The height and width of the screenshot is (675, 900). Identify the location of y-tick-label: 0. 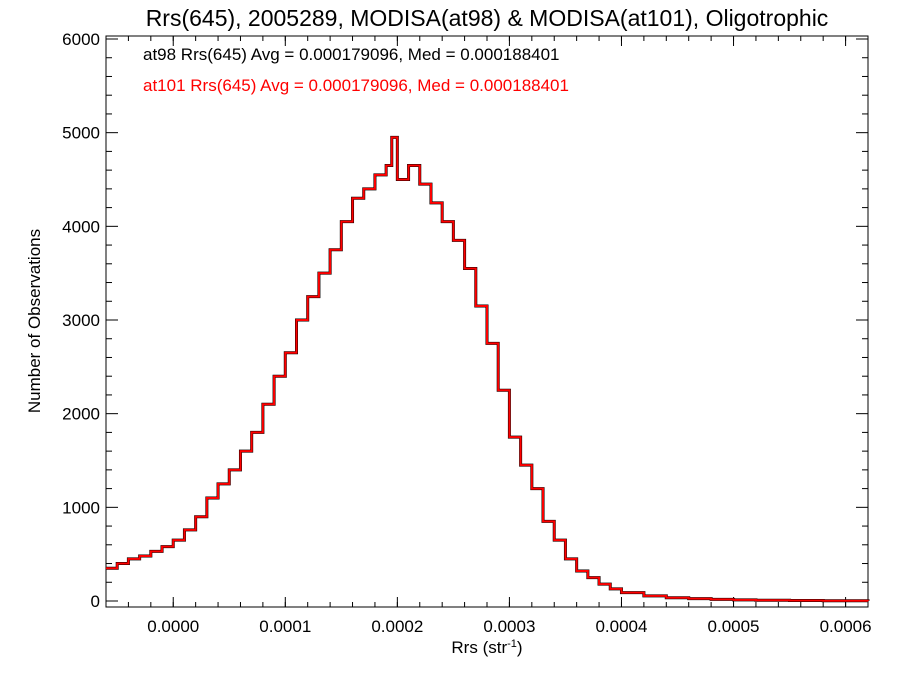
(95, 601).